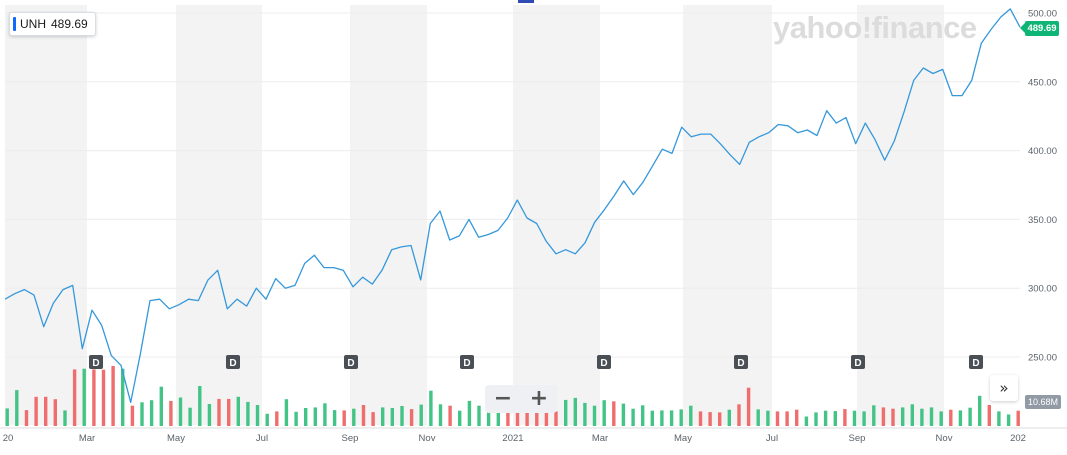  What do you see at coordinates (8, 438) in the screenshot?
I see `x-tick-label: 20` at bounding box center [8, 438].